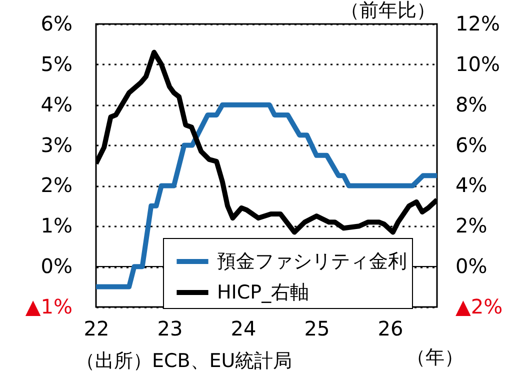 This screenshot has height=392, width=530. Describe the element at coordinates (56, 24) in the screenshot. I see `y-tick-label: 6%` at that location.